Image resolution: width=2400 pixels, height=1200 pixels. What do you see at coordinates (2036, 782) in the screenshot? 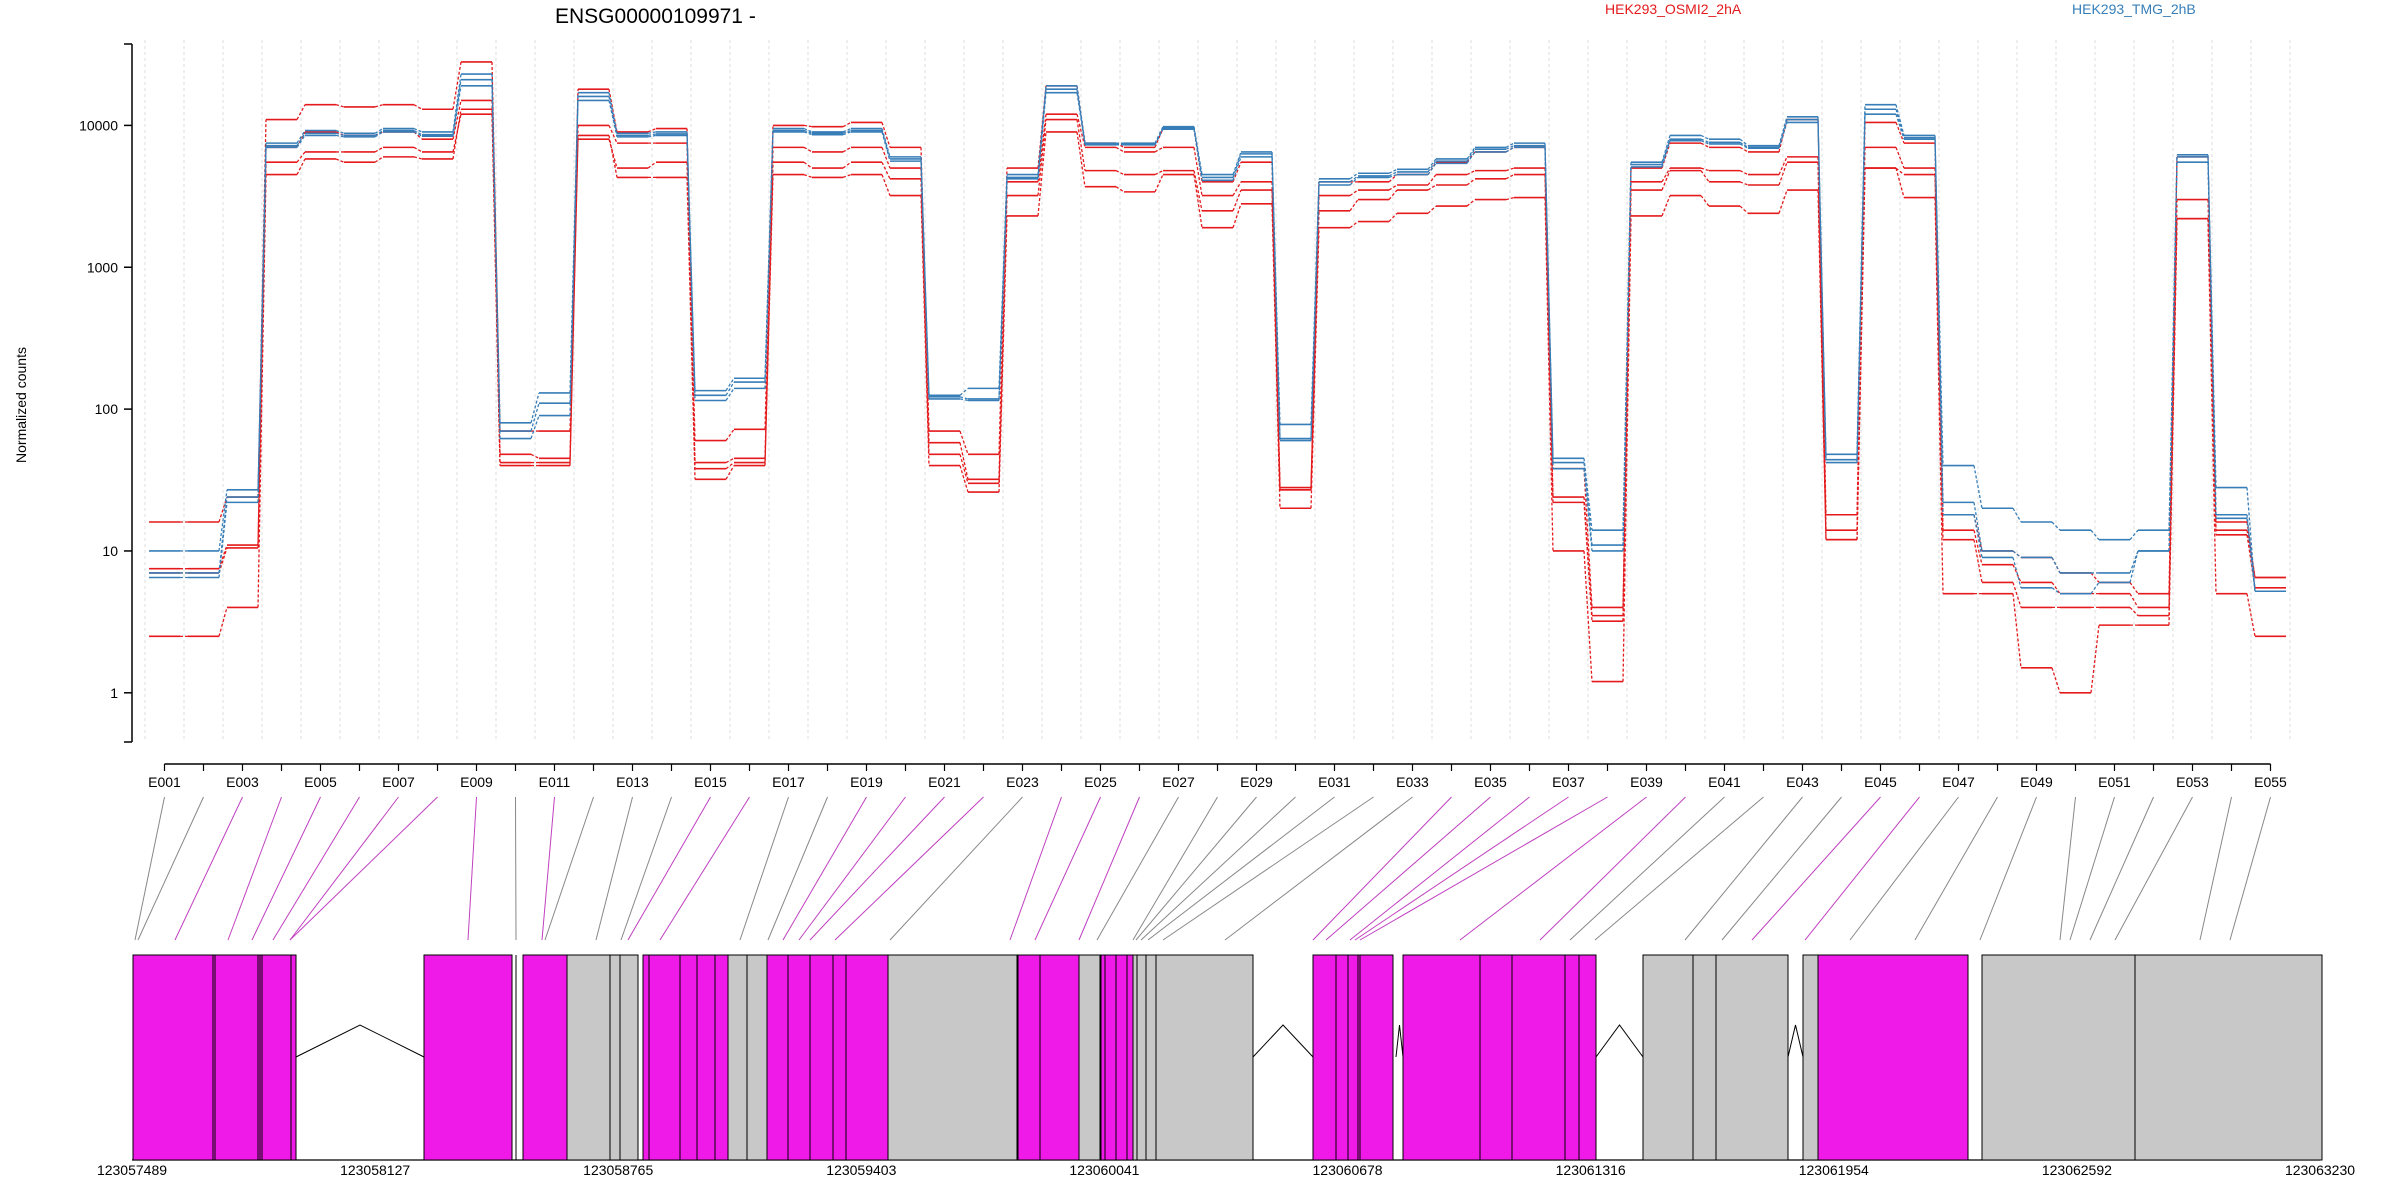
I see `x-tick-label: E049` at bounding box center [2036, 782].